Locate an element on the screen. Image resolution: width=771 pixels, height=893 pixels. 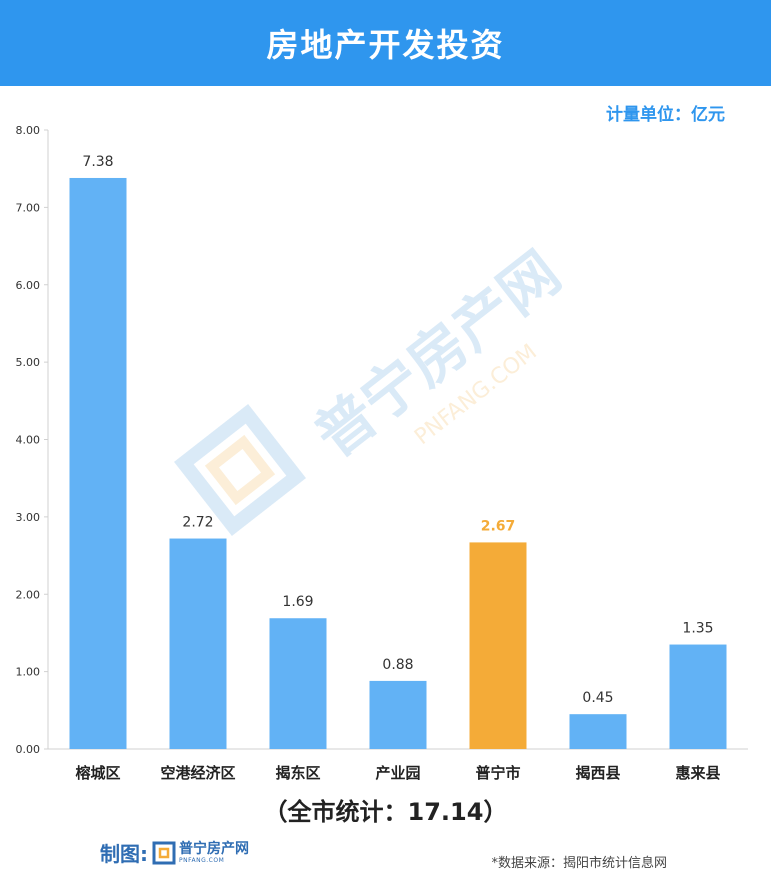
y-tick-label: 4.00 is located at coordinates (28, 440).